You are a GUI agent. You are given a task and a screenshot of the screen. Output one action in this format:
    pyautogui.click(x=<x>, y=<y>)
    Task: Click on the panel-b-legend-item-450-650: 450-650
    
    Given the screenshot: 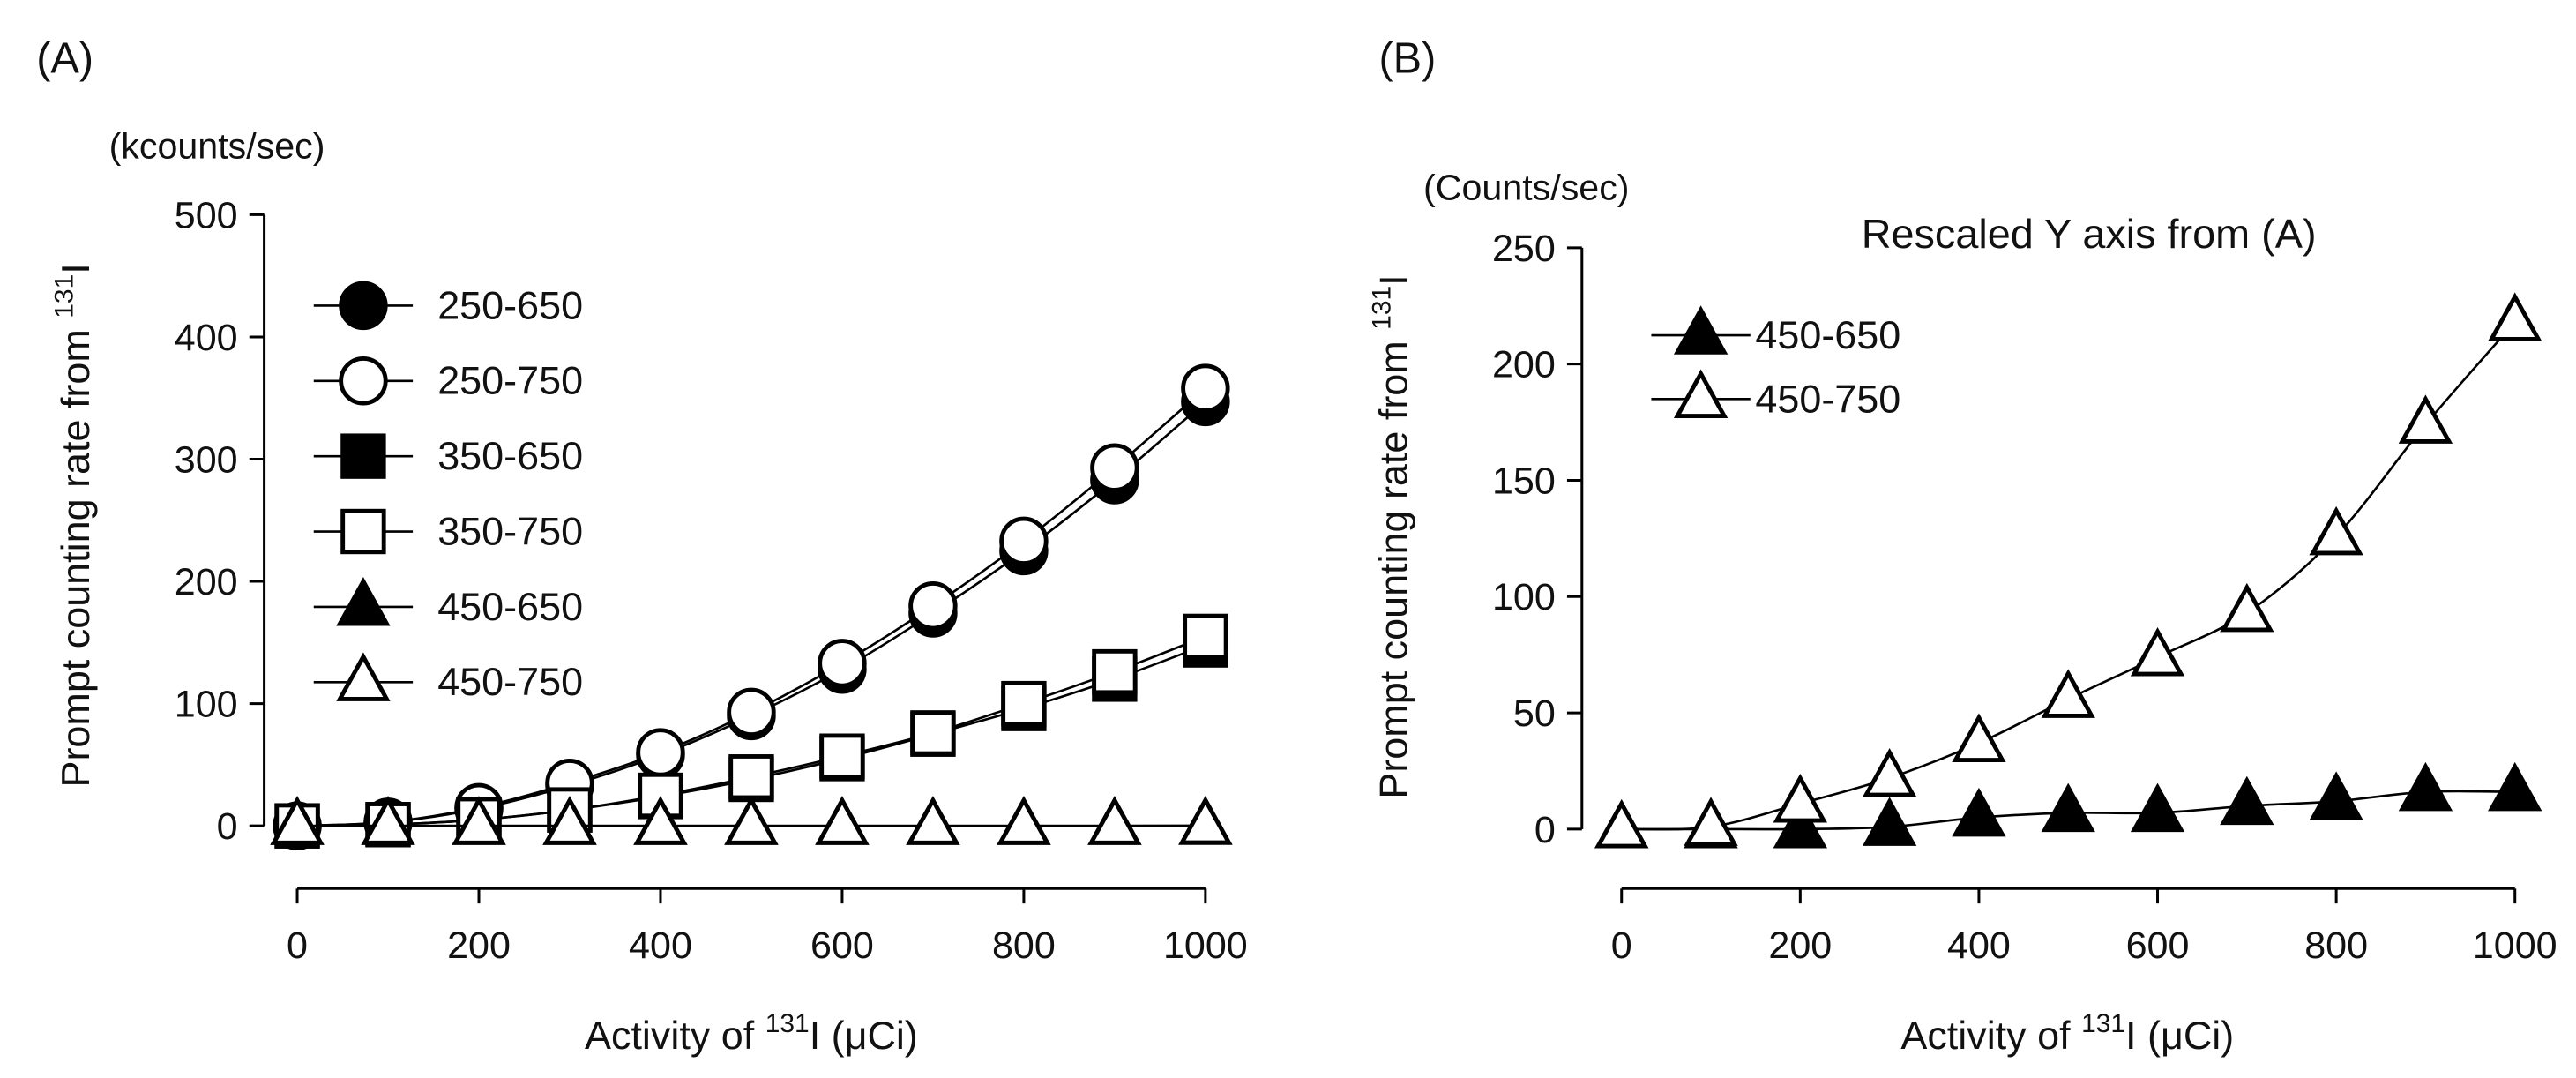 What is the action you would take?
    pyautogui.click(x=1775, y=333)
    